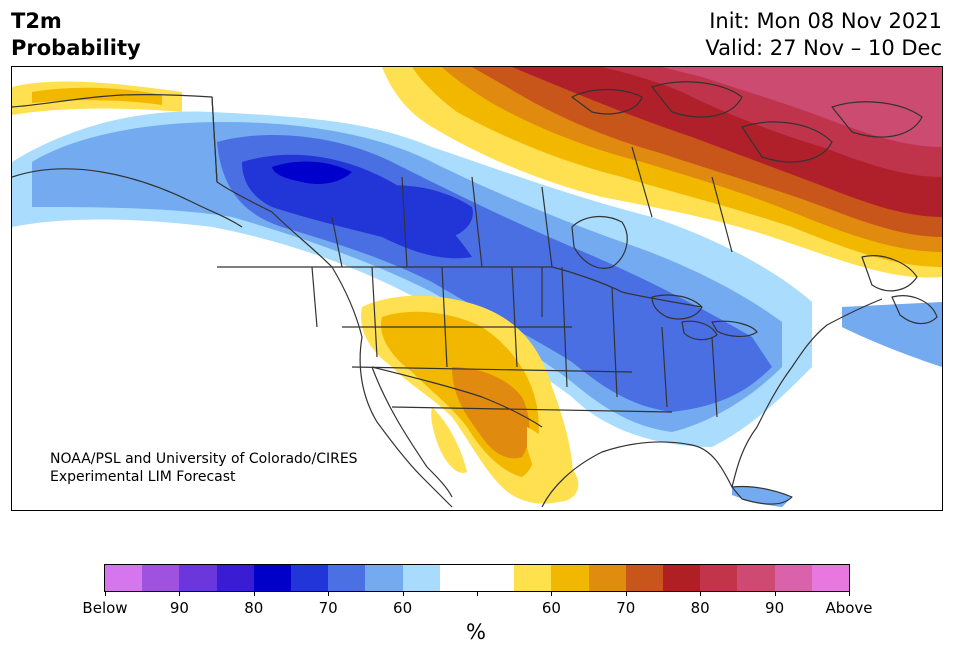 The height and width of the screenshot is (657, 953). What do you see at coordinates (76, 48) in the screenshot?
I see `title-line-2: Probability` at bounding box center [76, 48].